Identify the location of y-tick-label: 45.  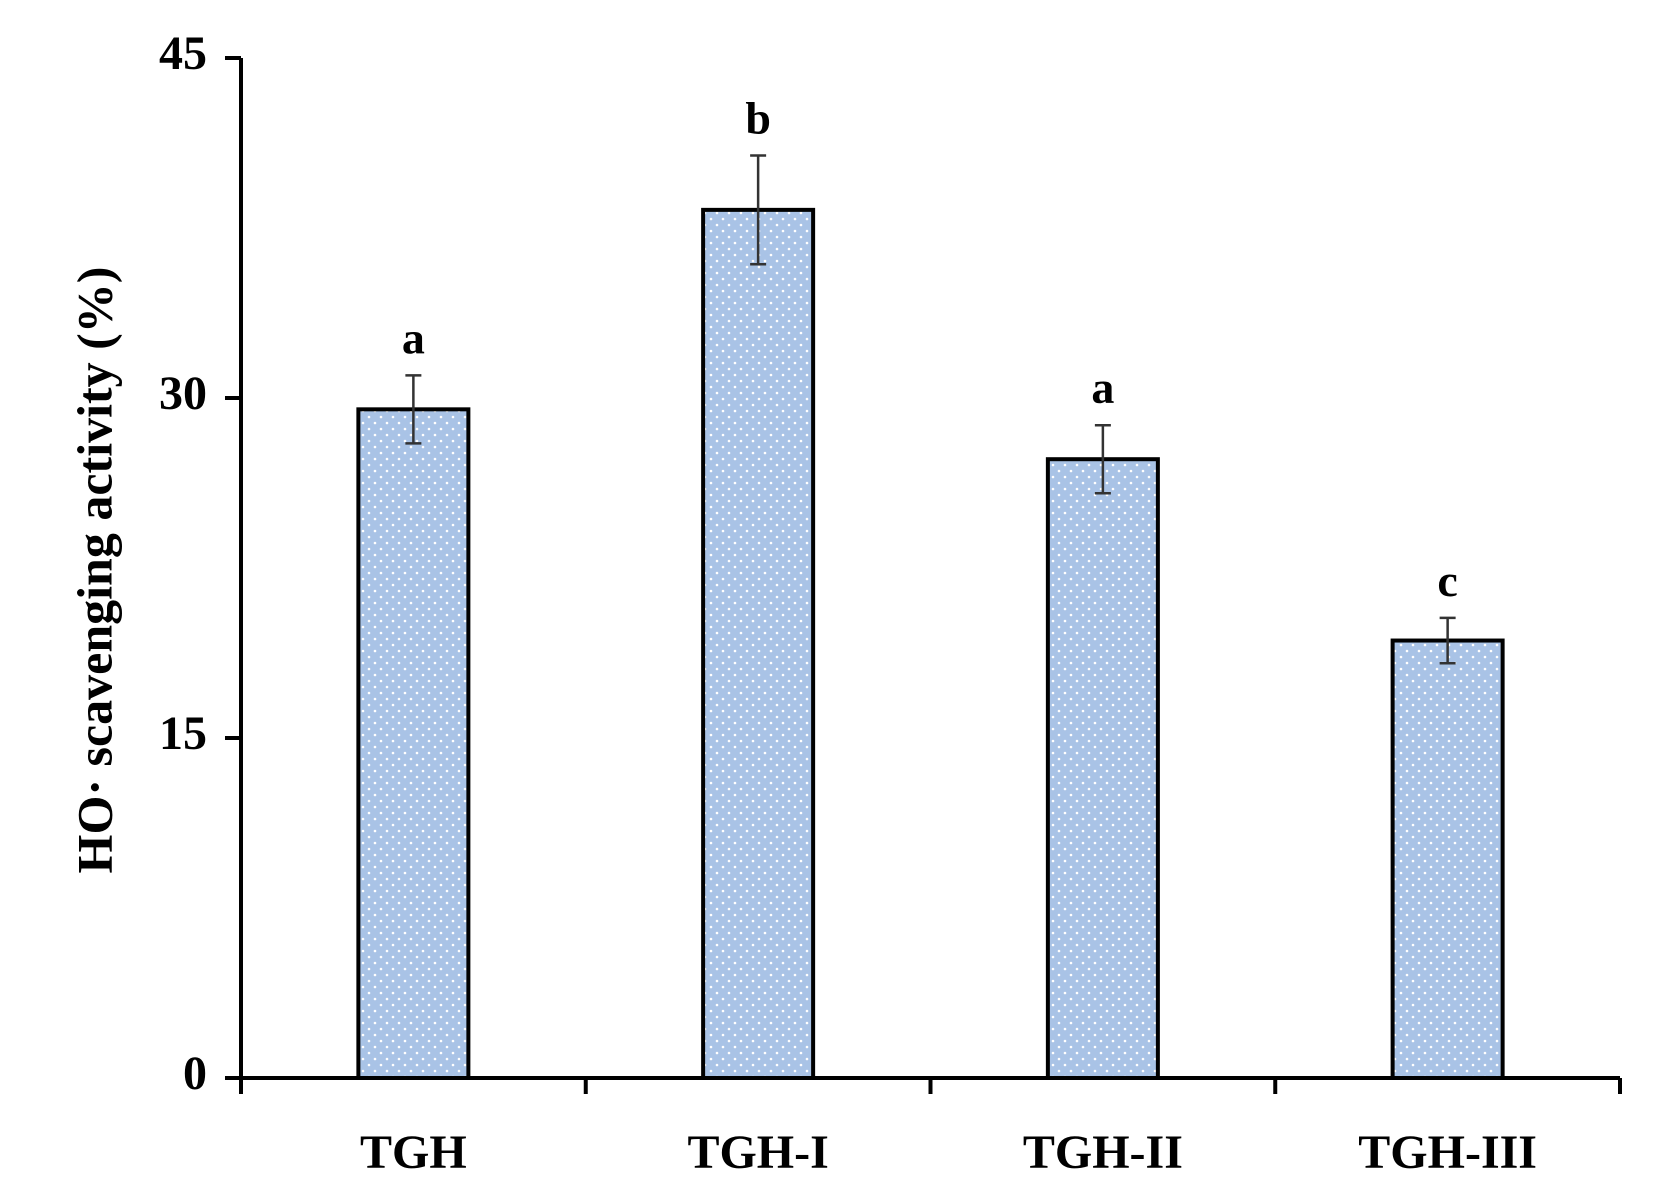
(183, 53).